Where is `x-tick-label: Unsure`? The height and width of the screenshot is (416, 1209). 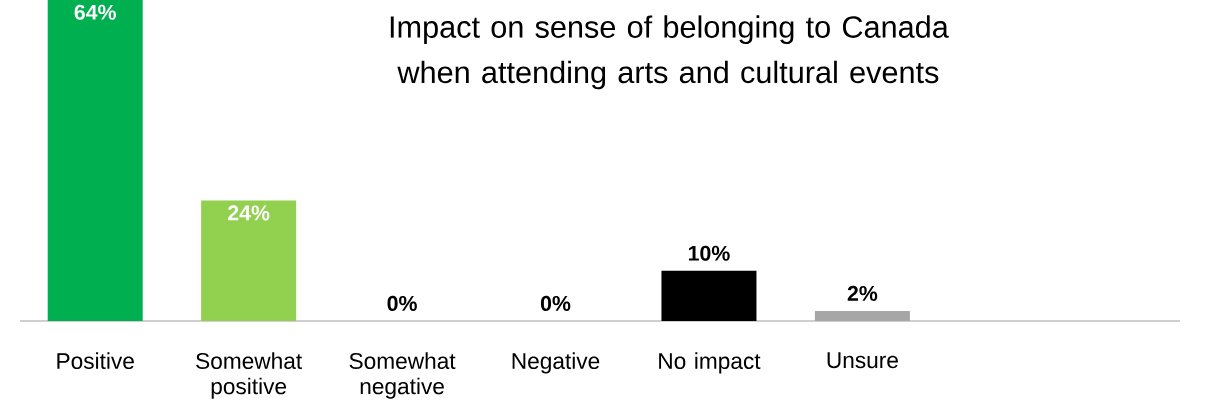
x-tick-label: Unsure is located at coordinates (862, 360).